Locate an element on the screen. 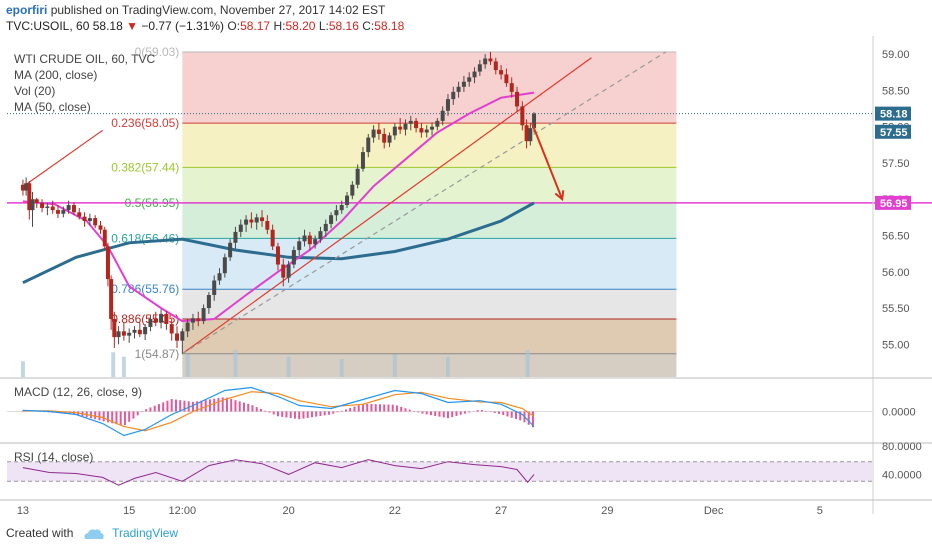 This screenshot has height=550, width=932. author-name: eporfiri is located at coordinates (27, 10).